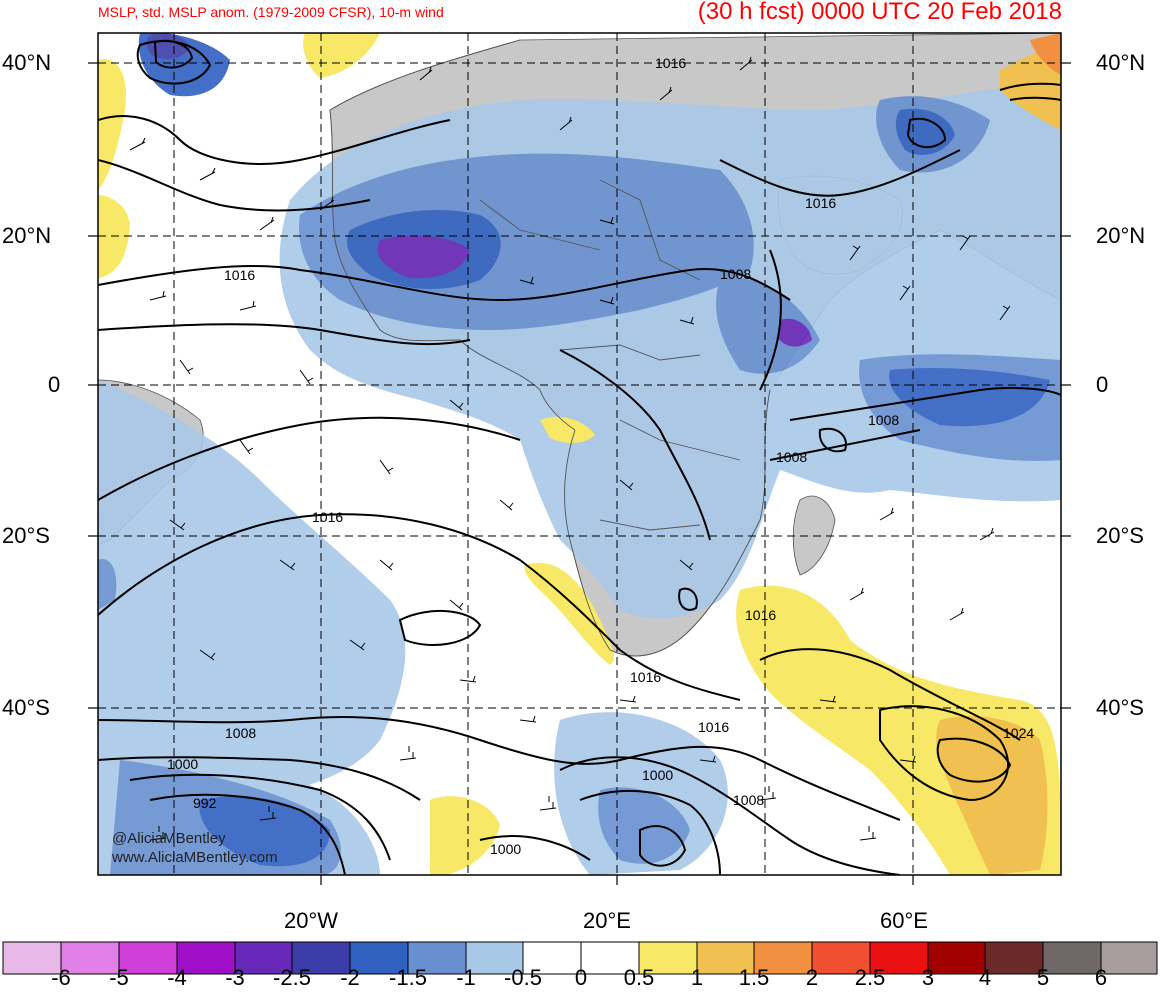 The height and width of the screenshot is (999, 1160). I want to click on lat-label-right: 20°S, so click(1120, 535).